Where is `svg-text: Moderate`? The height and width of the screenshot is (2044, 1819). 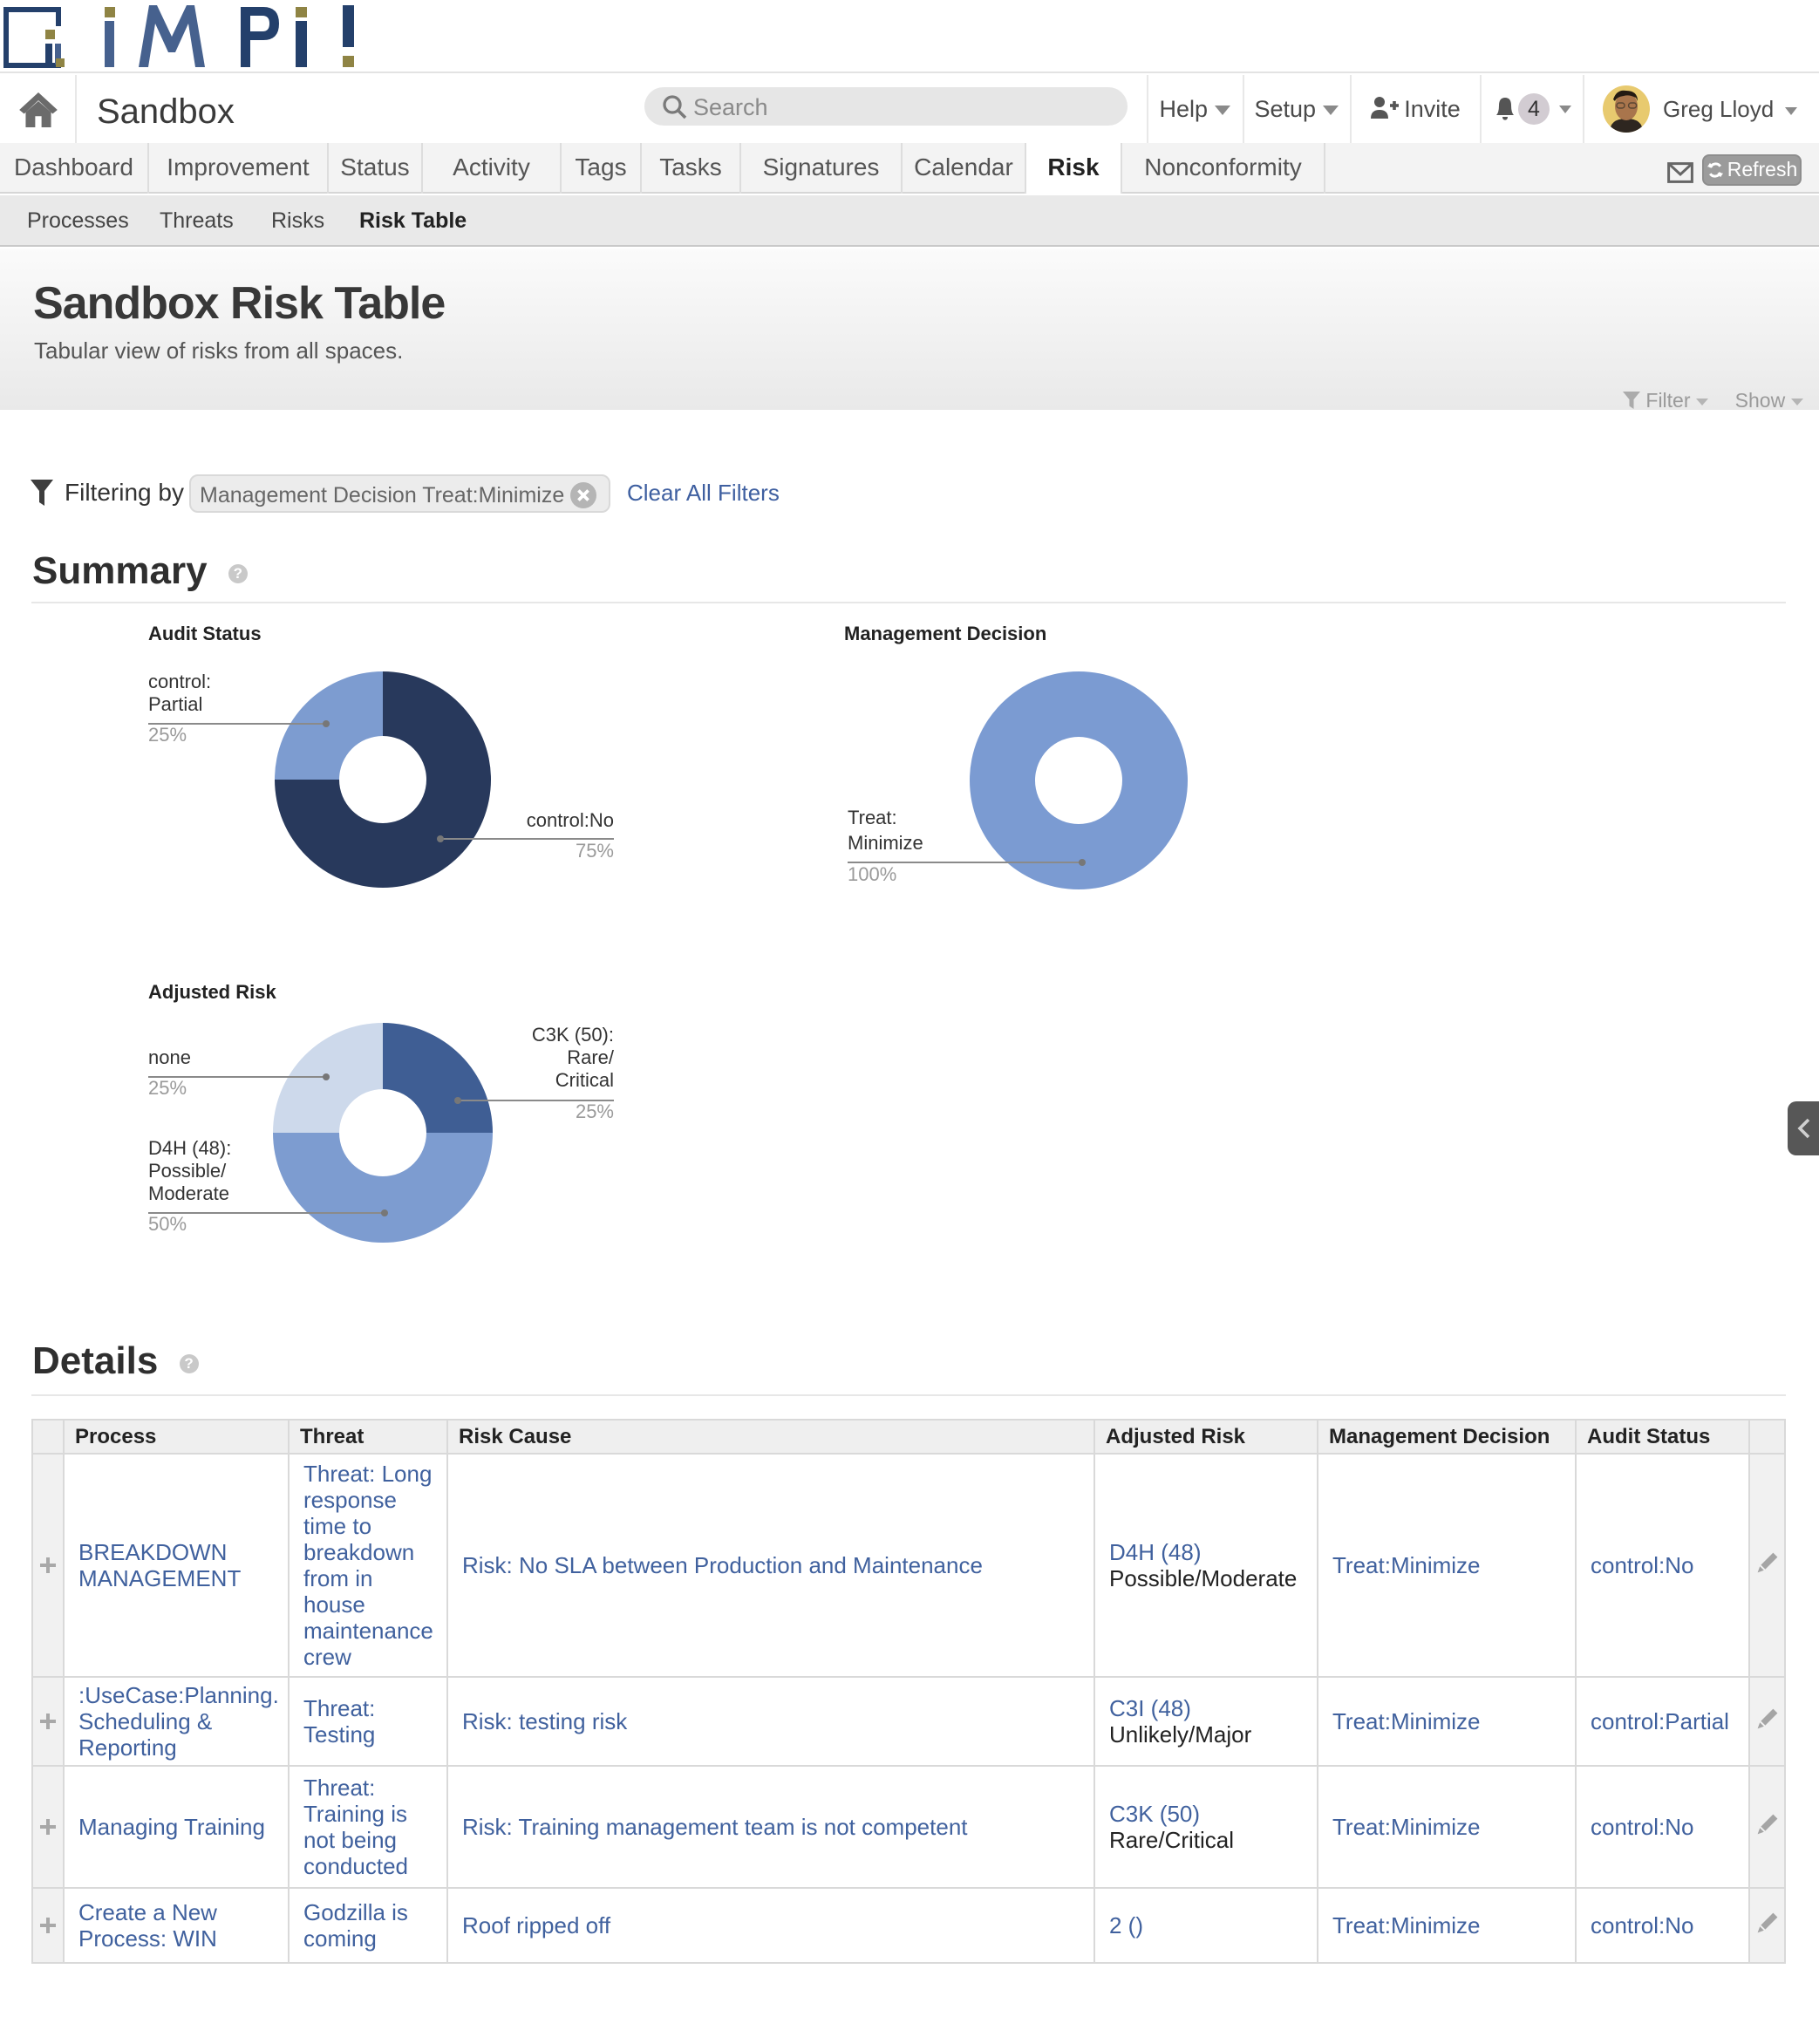
svg-text: Moderate is located at coordinates (188, 1193).